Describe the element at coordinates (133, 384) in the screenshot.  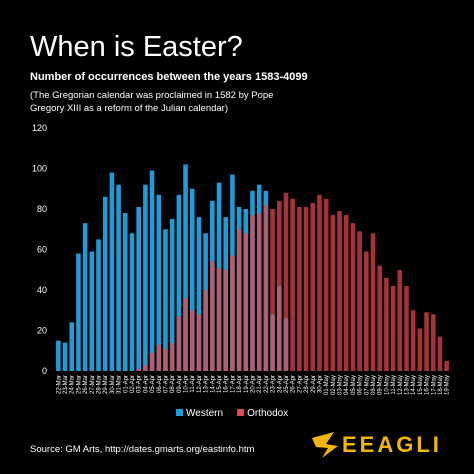
I see `x-tick-label: 02-Apr` at that location.